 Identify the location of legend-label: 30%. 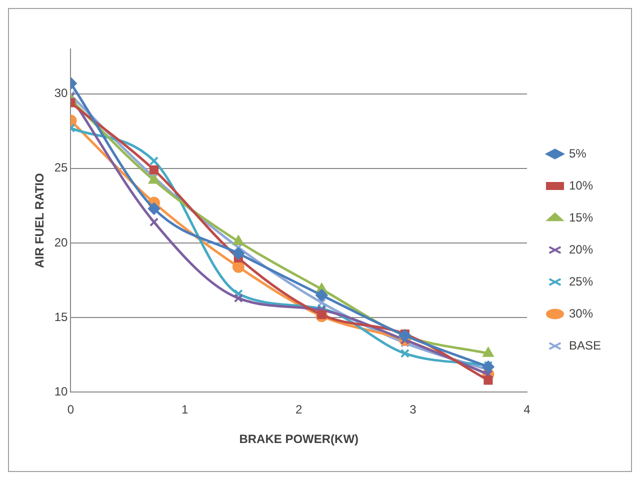
(581, 313).